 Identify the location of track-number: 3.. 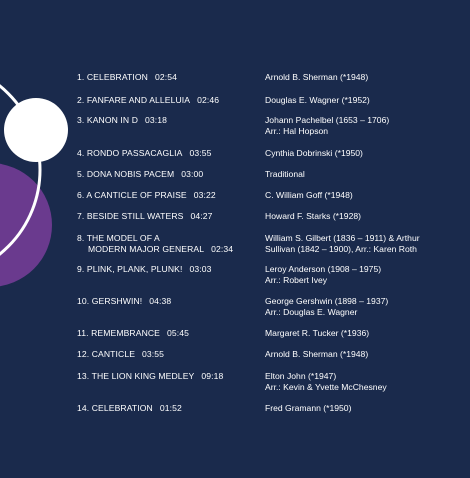
(82, 120).